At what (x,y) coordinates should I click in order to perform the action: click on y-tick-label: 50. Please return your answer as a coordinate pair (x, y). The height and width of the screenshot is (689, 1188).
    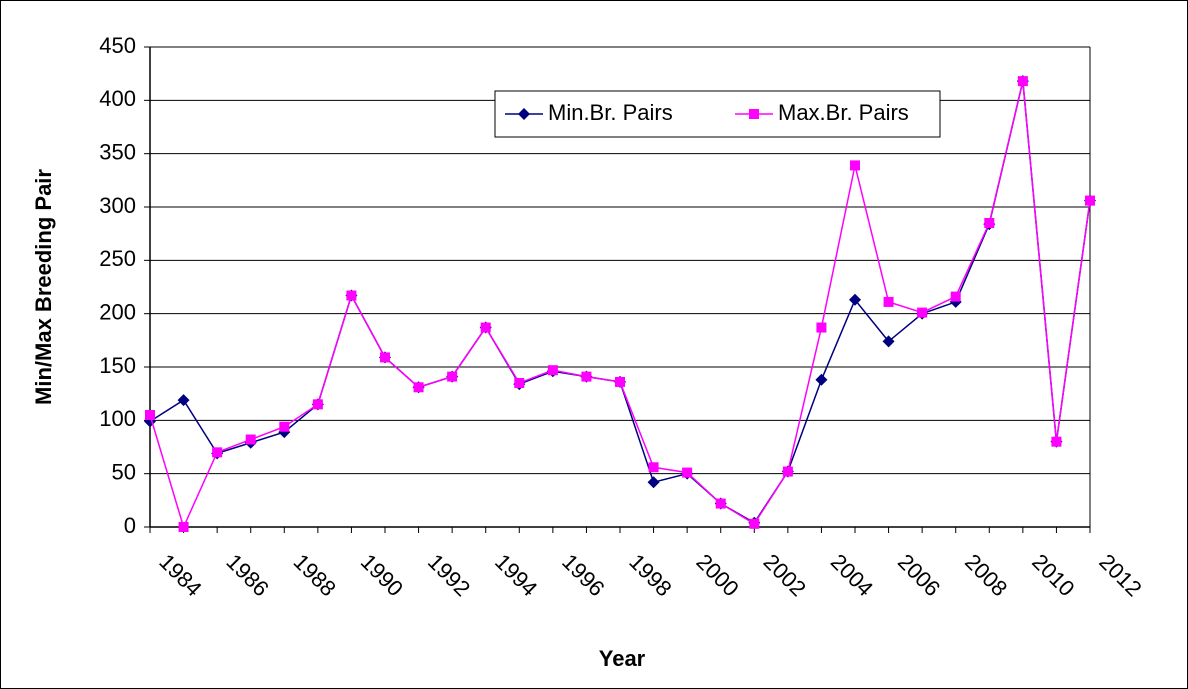
    Looking at the image, I should click on (124, 471).